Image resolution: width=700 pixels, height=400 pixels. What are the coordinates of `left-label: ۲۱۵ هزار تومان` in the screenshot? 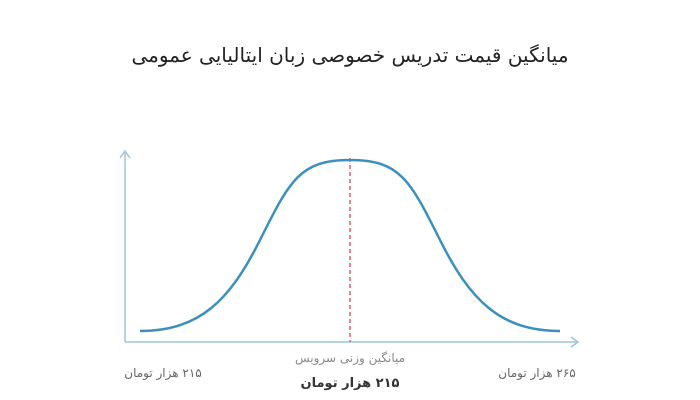 It's located at (163, 373).